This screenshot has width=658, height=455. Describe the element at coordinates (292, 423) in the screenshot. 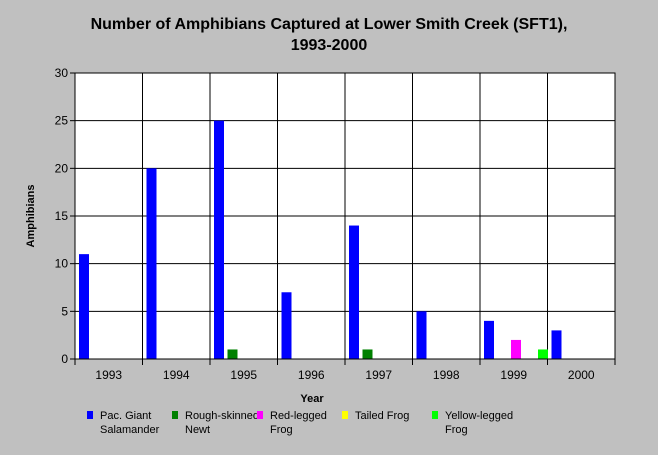

I see `legend-item: Red-legged Frog` at that location.